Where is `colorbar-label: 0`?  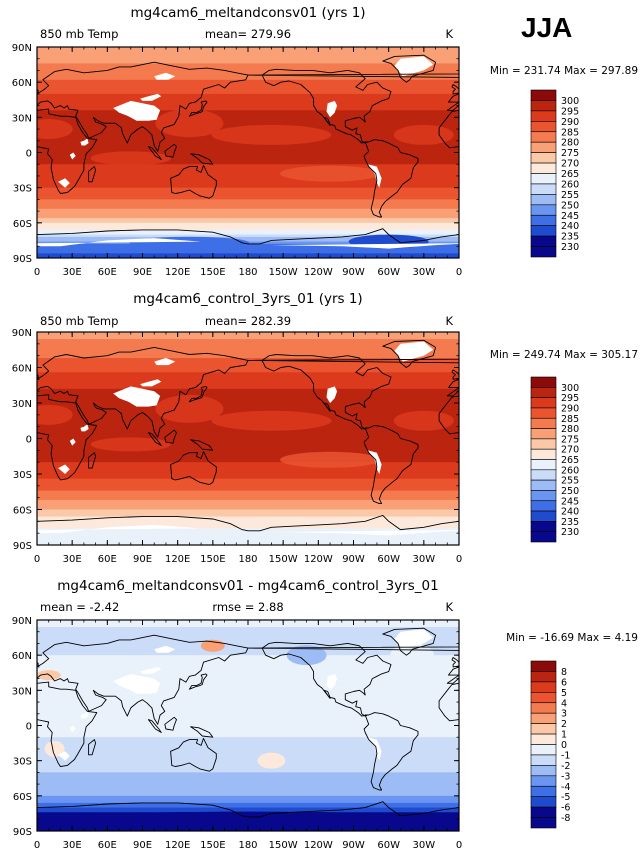 colorbar-label: 0 is located at coordinates (564, 745).